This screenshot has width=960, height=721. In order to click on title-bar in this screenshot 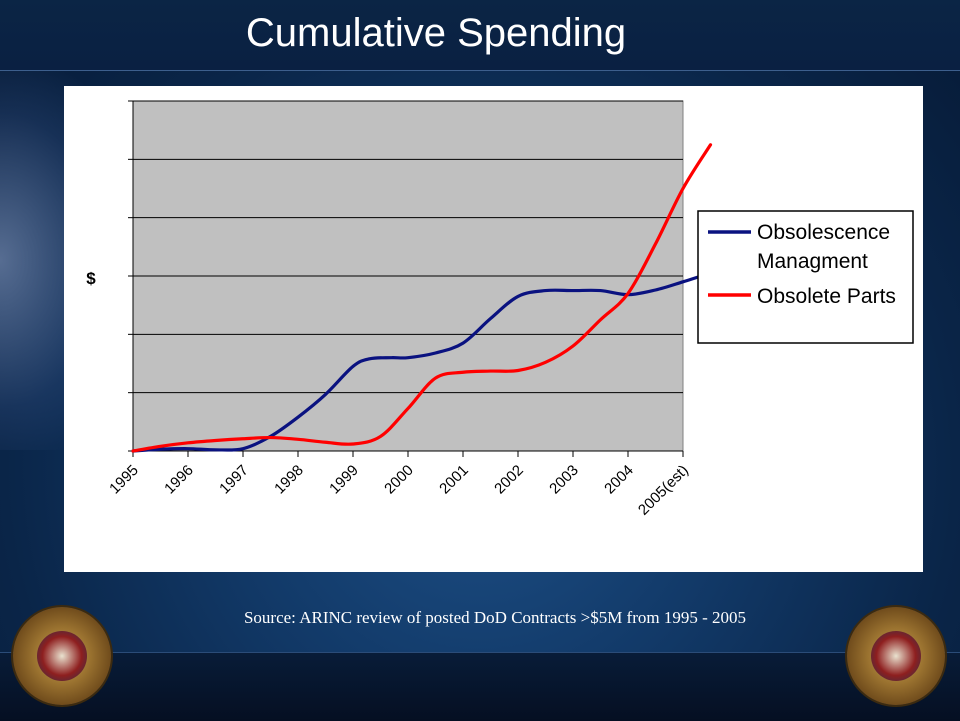, I will do `click(480, 35)`.